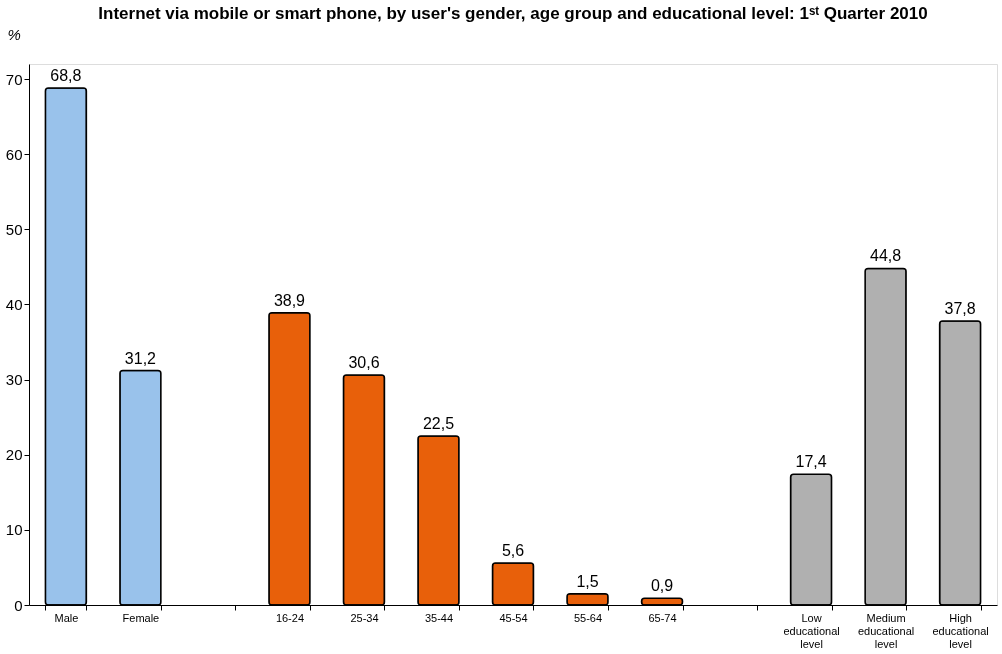 This screenshot has height=654, width=1002. Describe the element at coordinates (14, 229) in the screenshot. I see `y-tick-label: 50` at that location.